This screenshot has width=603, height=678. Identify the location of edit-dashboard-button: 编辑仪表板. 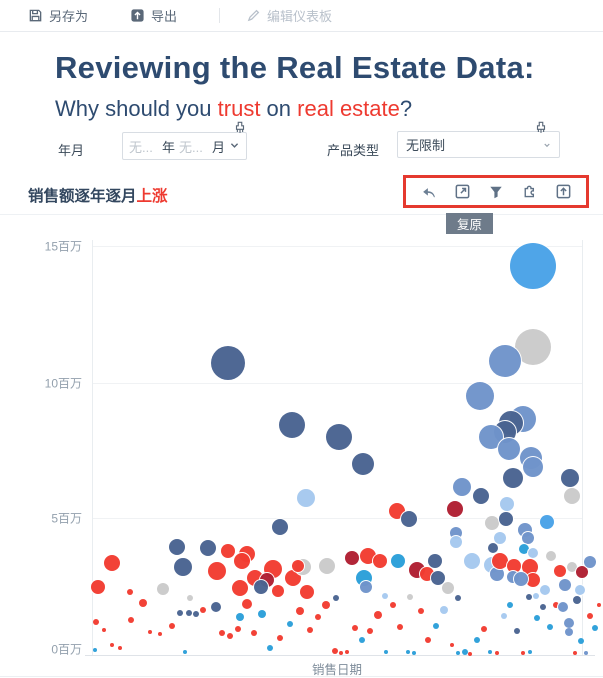
(289, 15).